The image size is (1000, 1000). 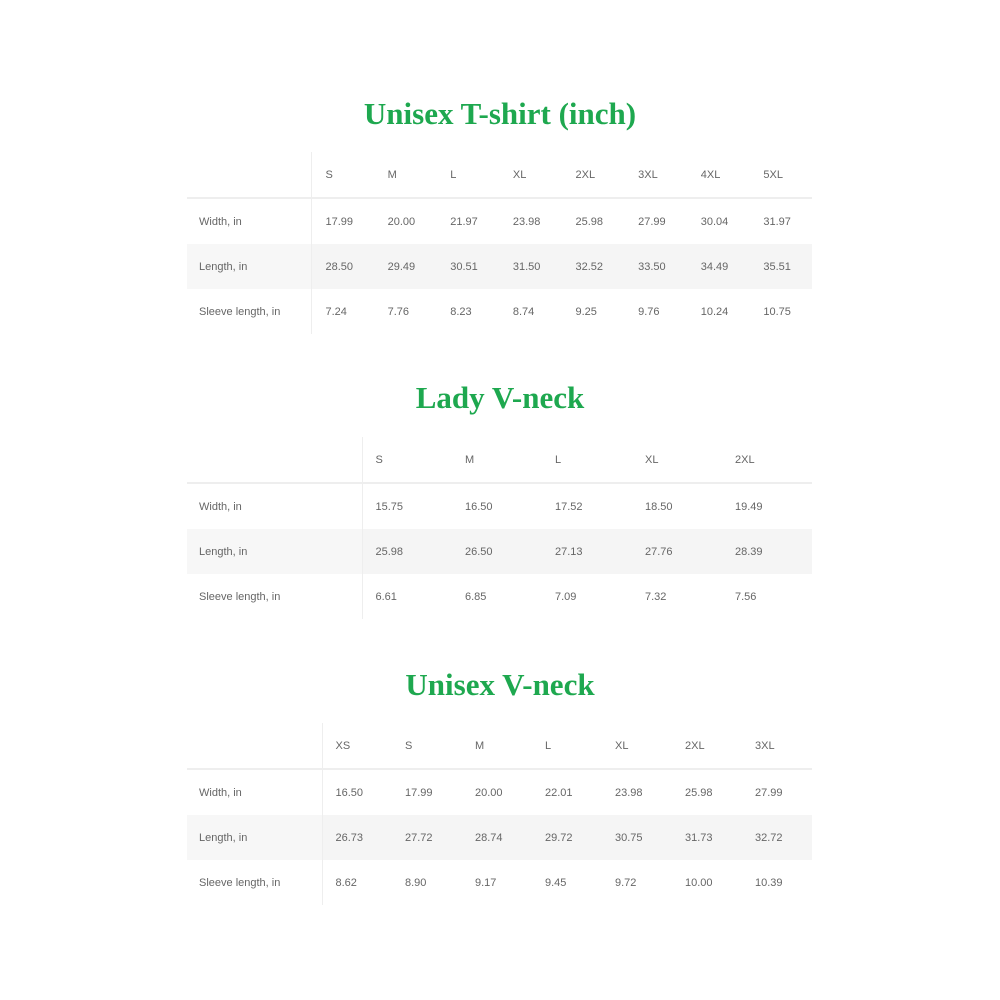 What do you see at coordinates (476, 596) in the screenshot?
I see `measurement-cell: 6.85` at bounding box center [476, 596].